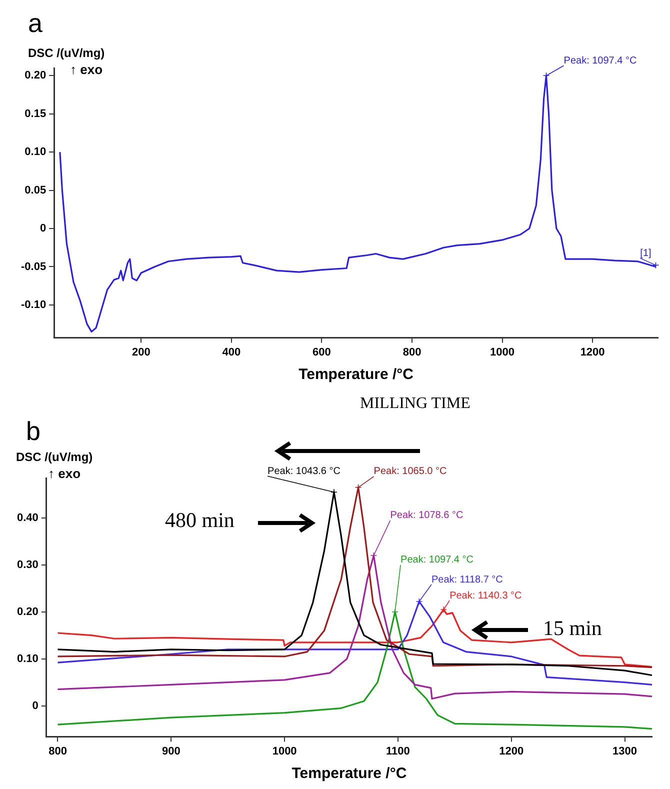 This screenshot has width=670, height=789. I want to click on x-tick-label: 1300, so click(625, 751).